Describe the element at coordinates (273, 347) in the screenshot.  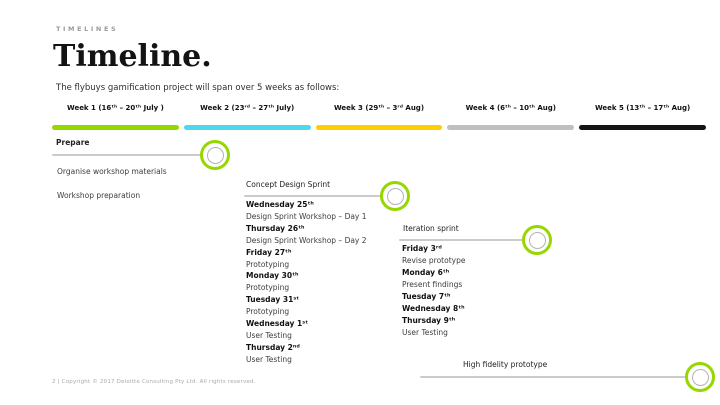
I see `schedule-item: Thursday 2ⁿᵈ` at that location.